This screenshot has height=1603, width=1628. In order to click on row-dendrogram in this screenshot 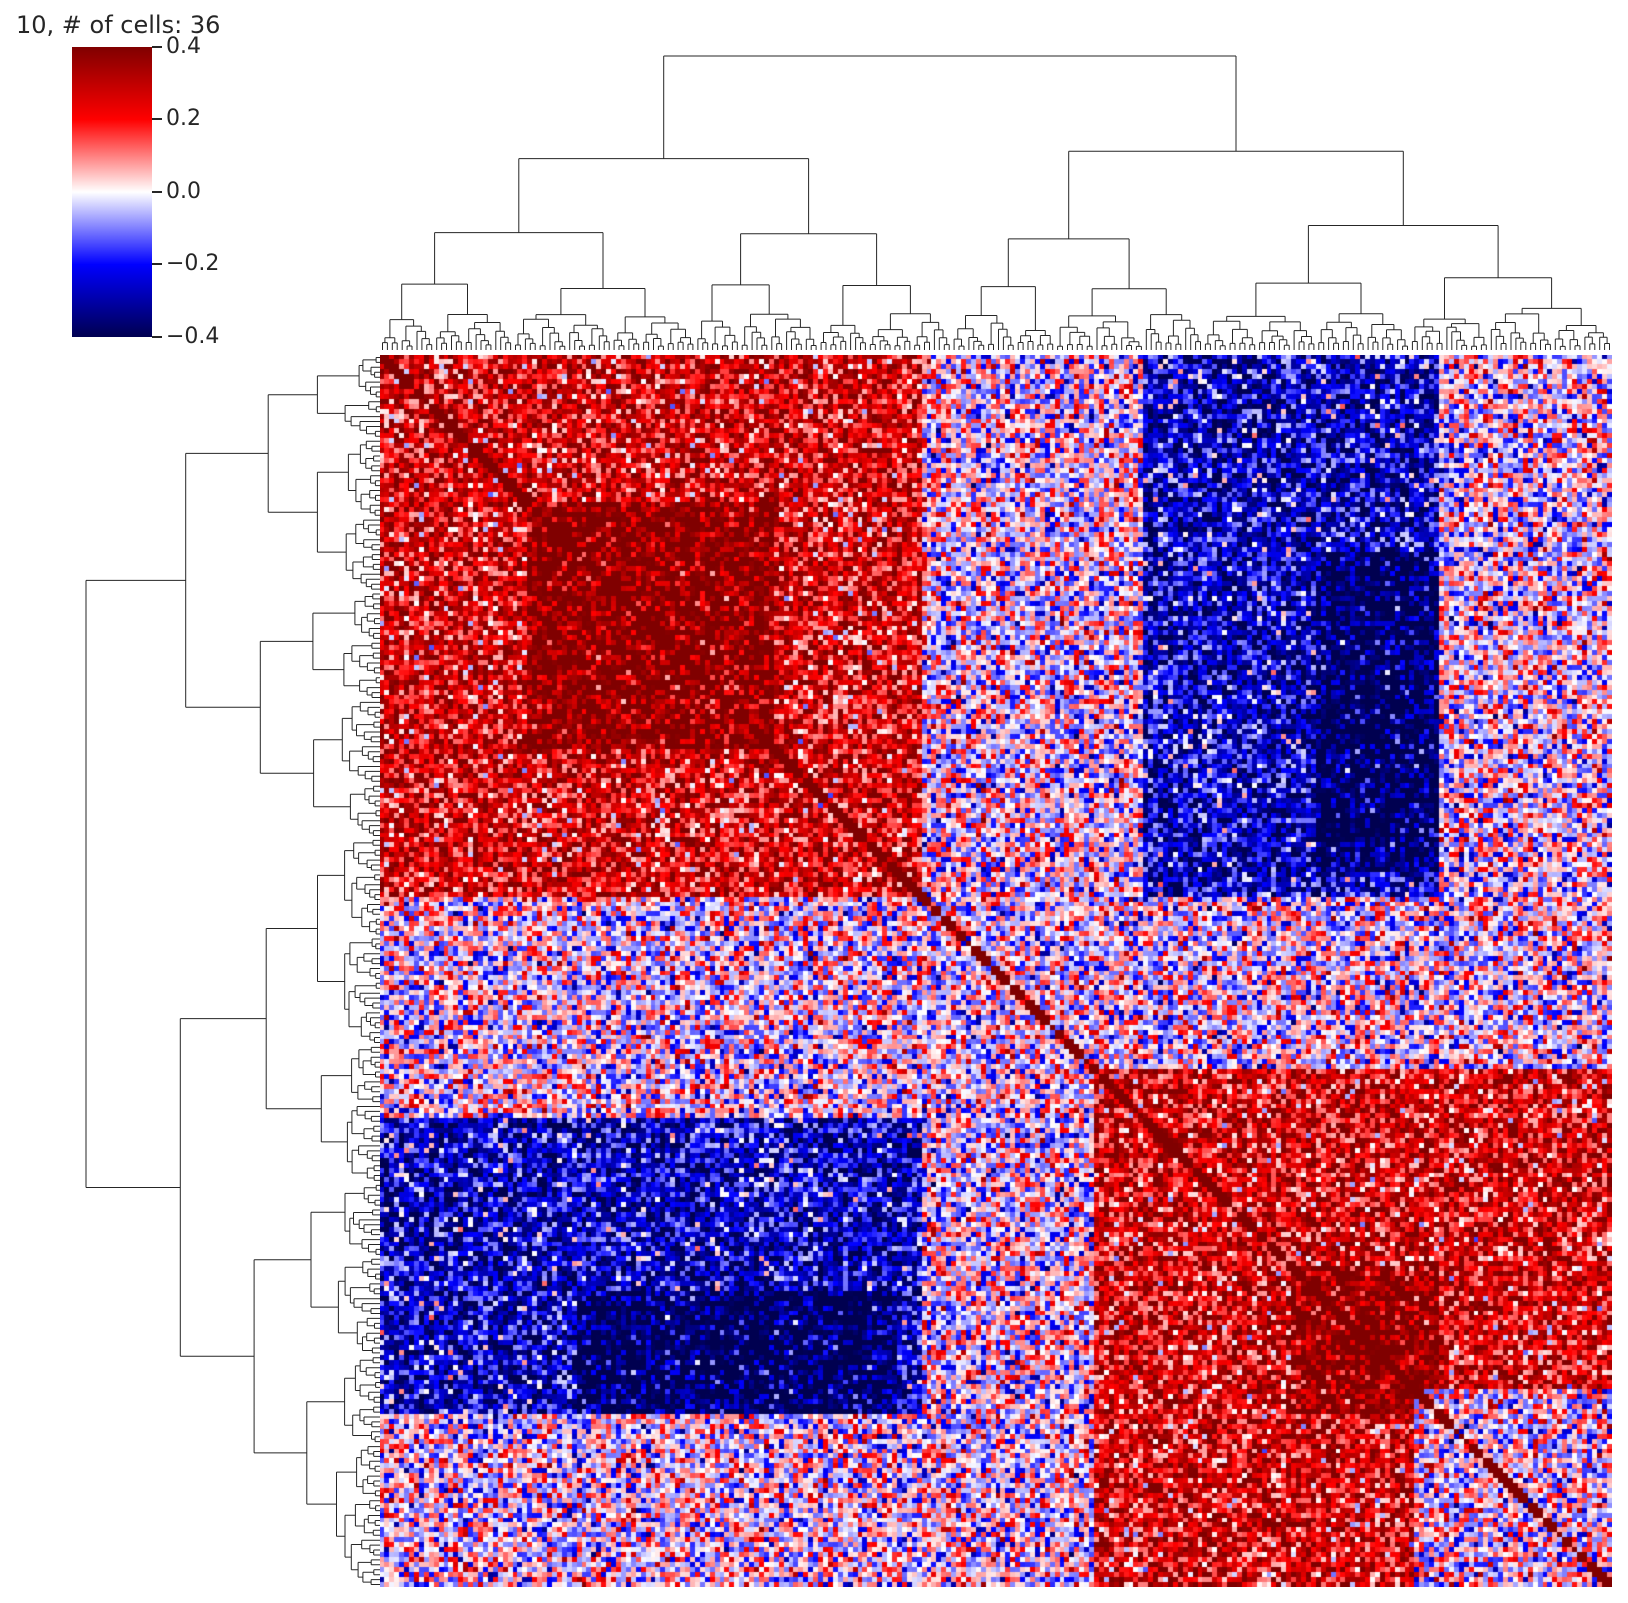, I will do `click(232, 971)`.